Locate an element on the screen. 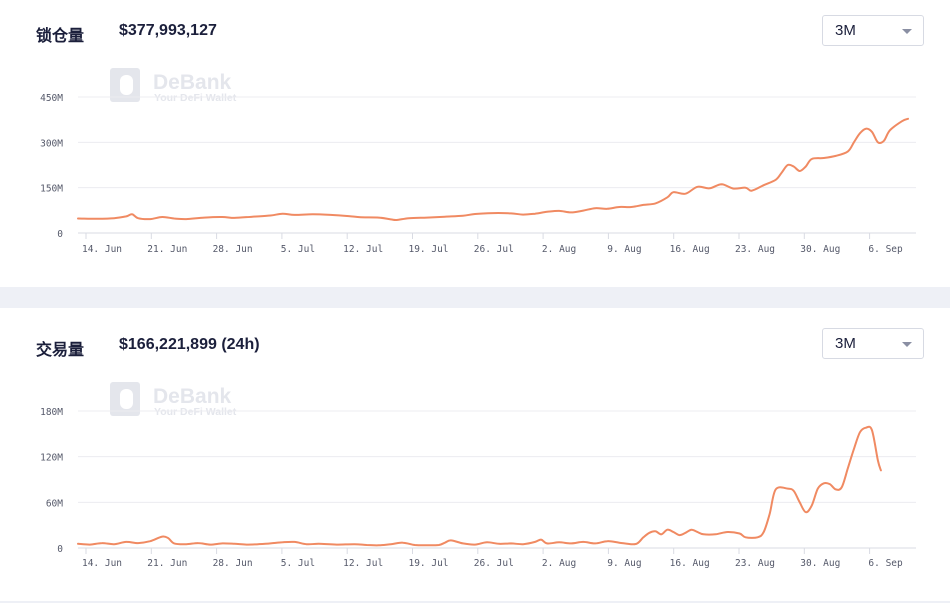 This screenshot has width=950, height=603. volume-range-selected: 3M is located at coordinates (845, 343).